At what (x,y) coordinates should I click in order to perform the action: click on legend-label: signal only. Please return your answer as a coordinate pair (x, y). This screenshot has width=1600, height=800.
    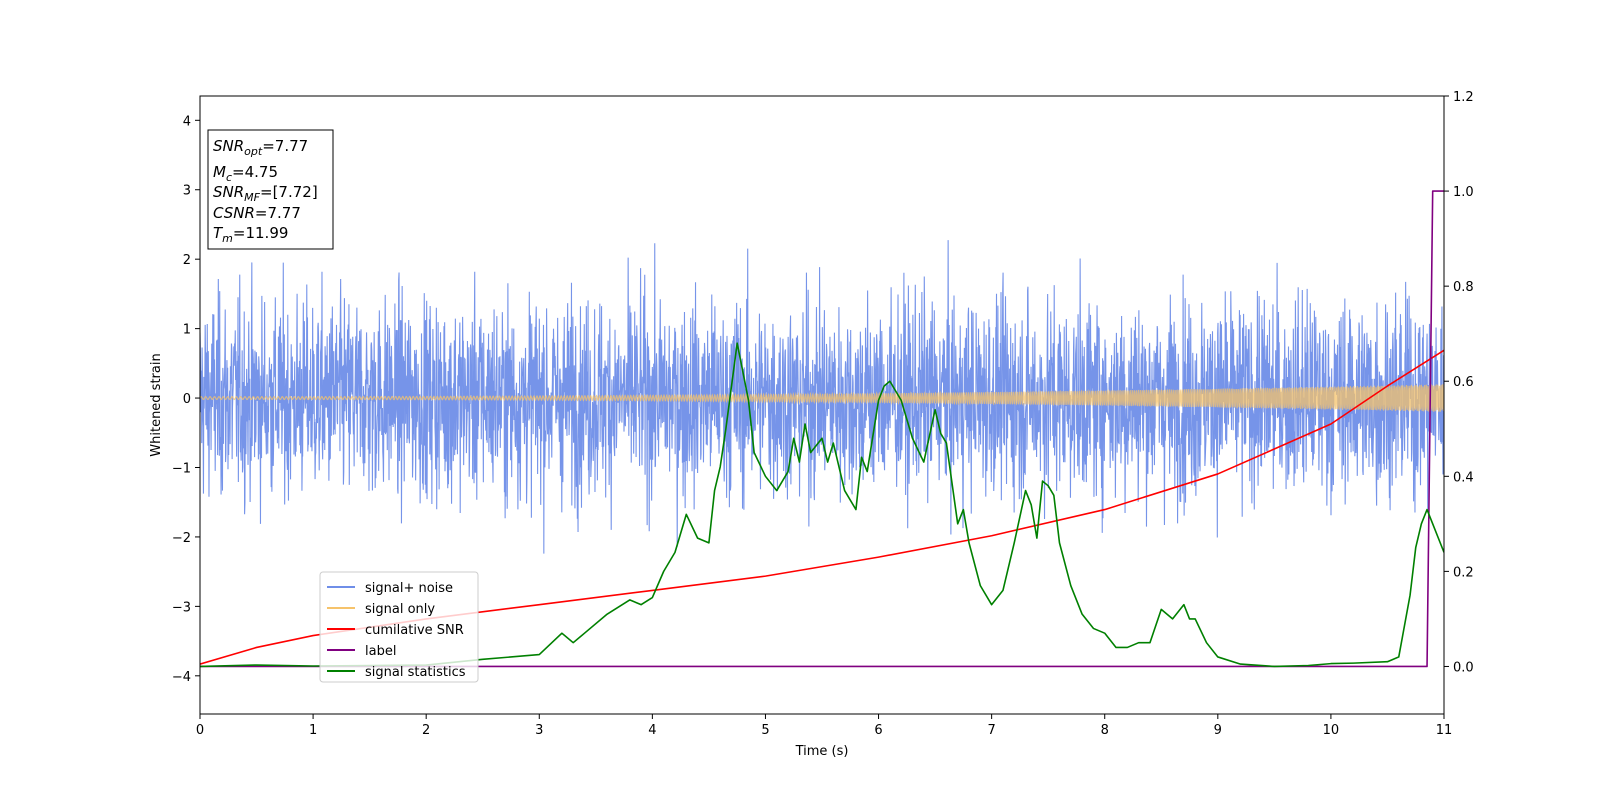
    Looking at the image, I should click on (400, 609).